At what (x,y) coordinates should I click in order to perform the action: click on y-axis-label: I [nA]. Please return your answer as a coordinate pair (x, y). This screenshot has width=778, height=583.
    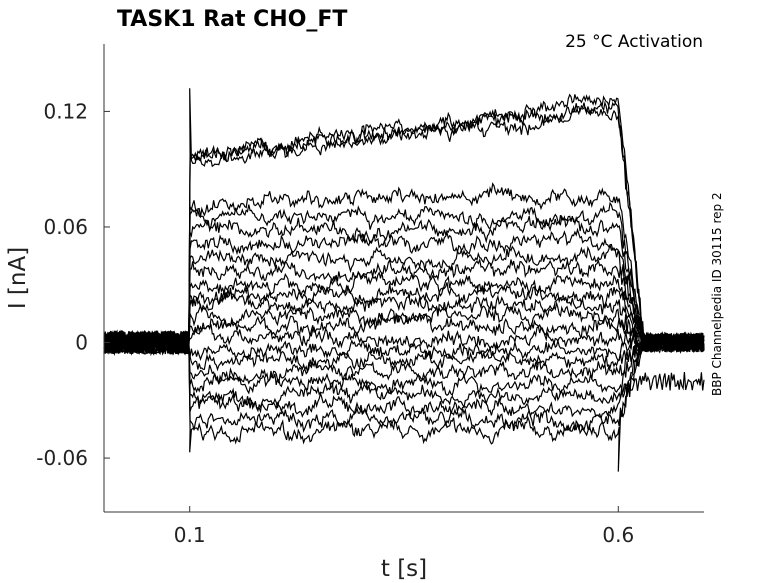
    Looking at the image, I should click on (18, 278).